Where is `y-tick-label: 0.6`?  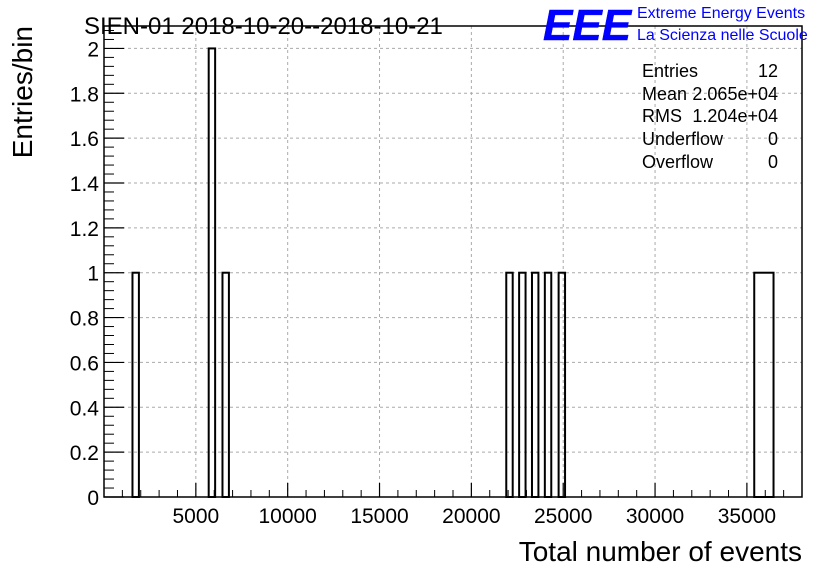 y-tick-label: 0.6 is located at coordinates (84, 363).